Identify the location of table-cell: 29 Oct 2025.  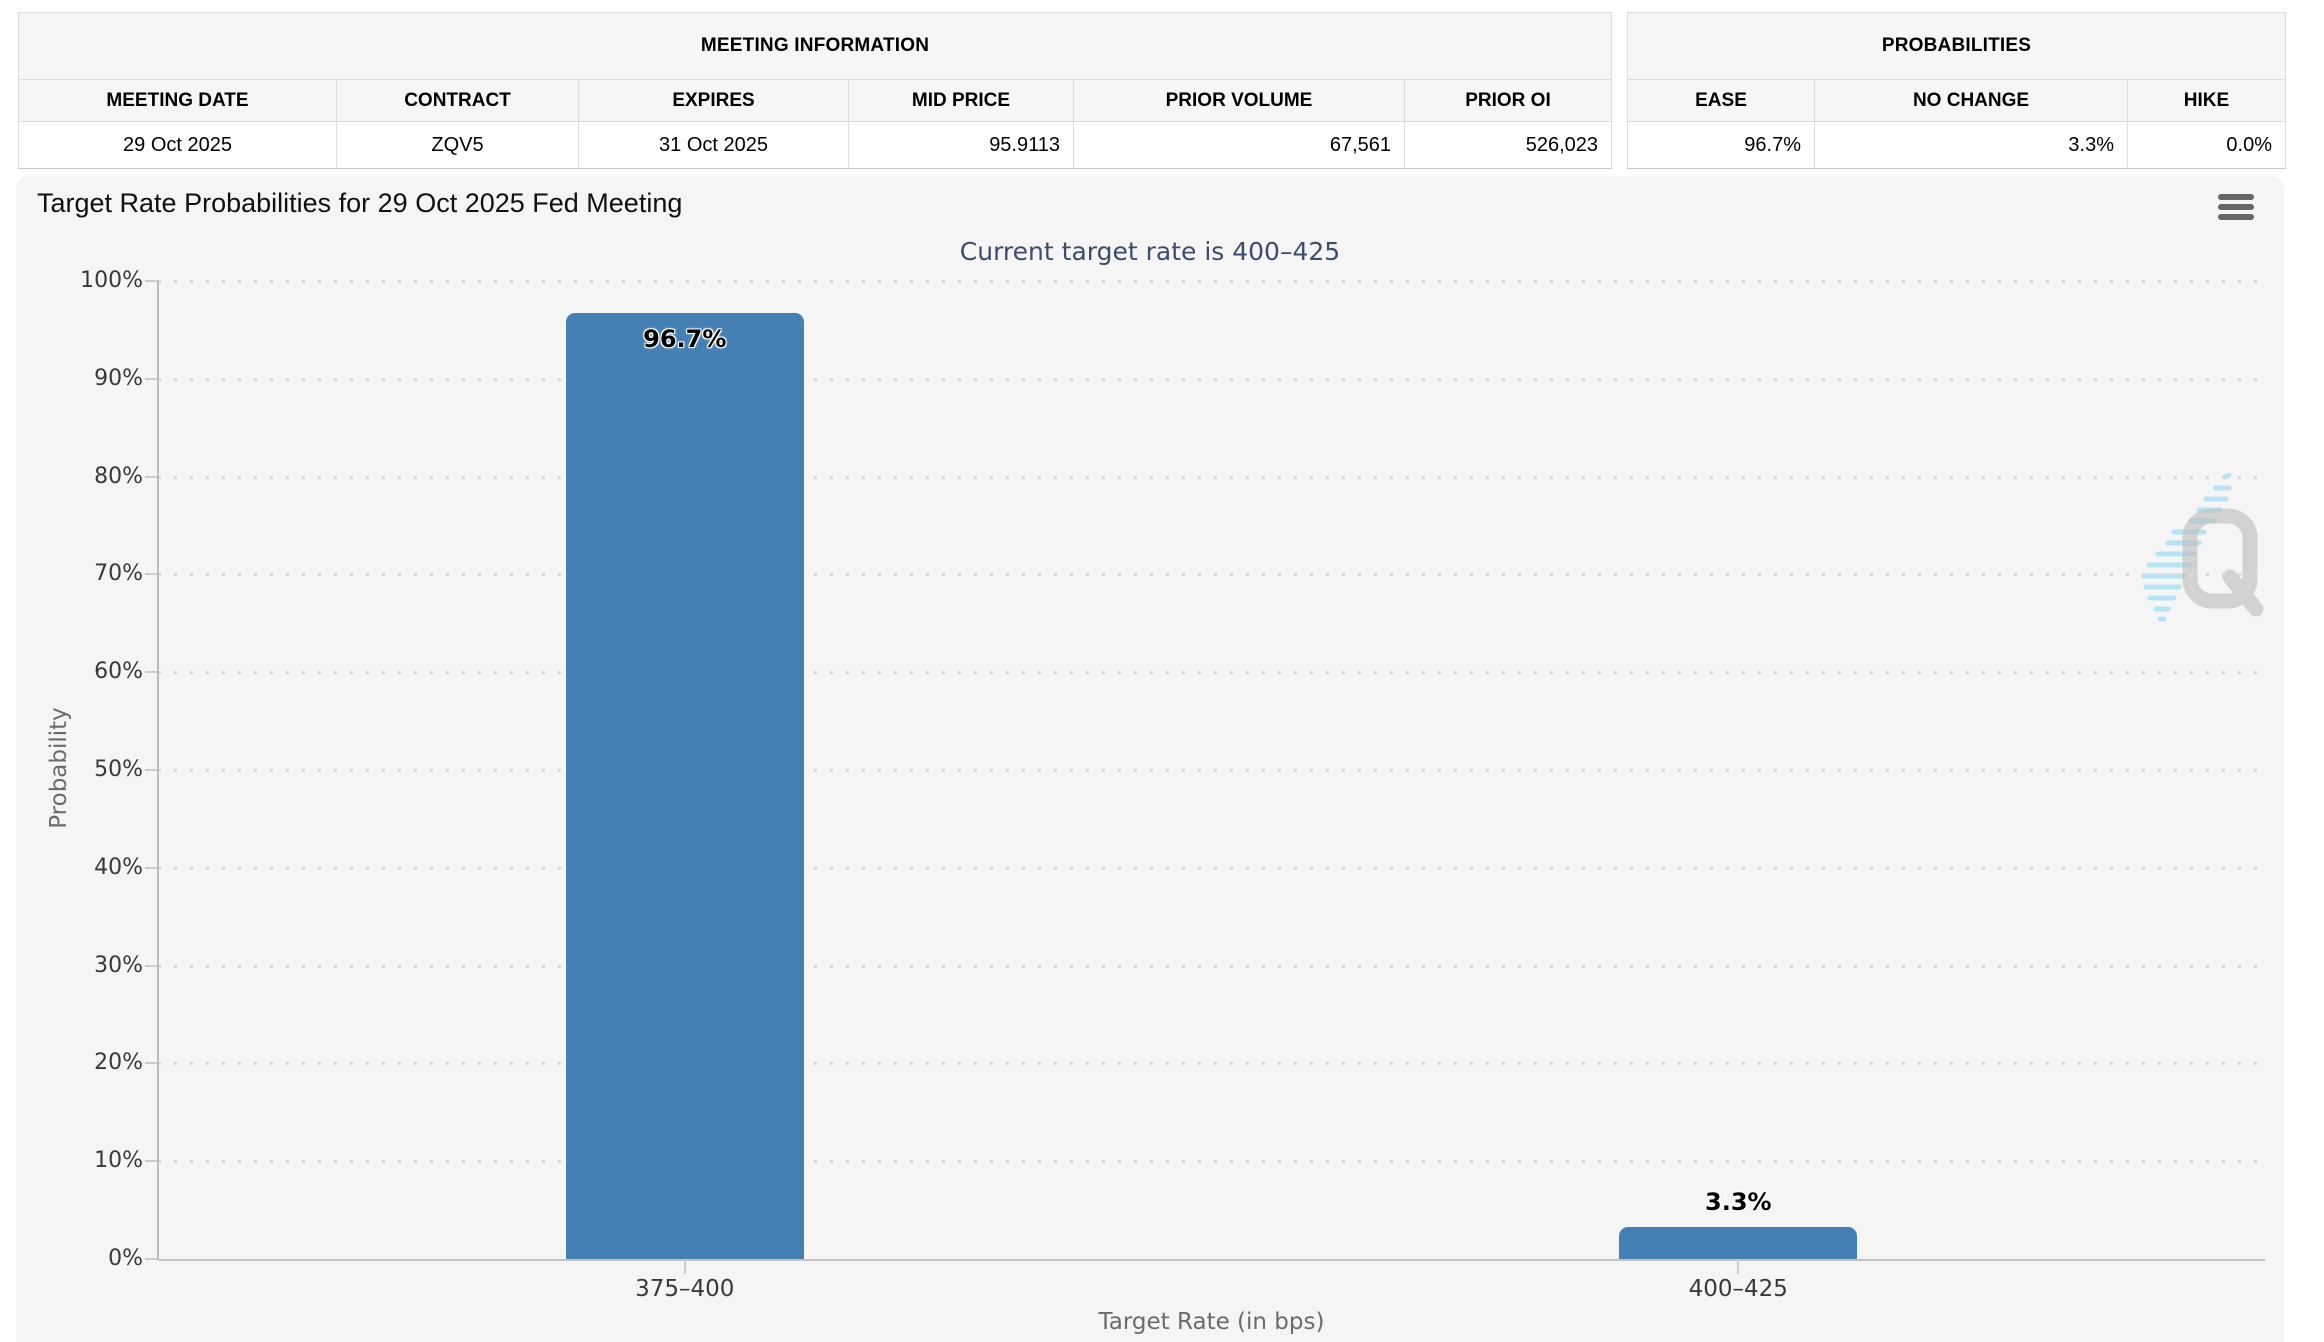
(177, 145).